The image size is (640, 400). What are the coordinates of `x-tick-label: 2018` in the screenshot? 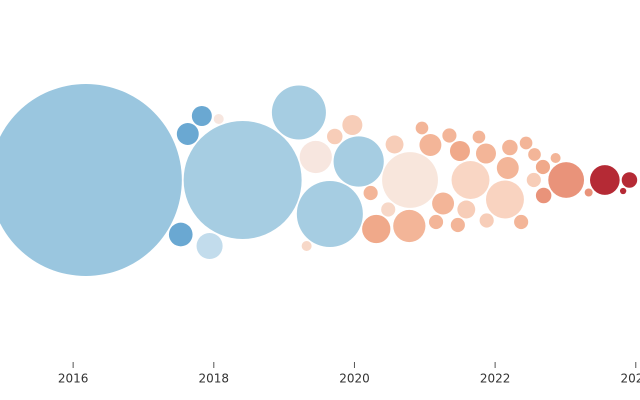 It's located at (214, 379).